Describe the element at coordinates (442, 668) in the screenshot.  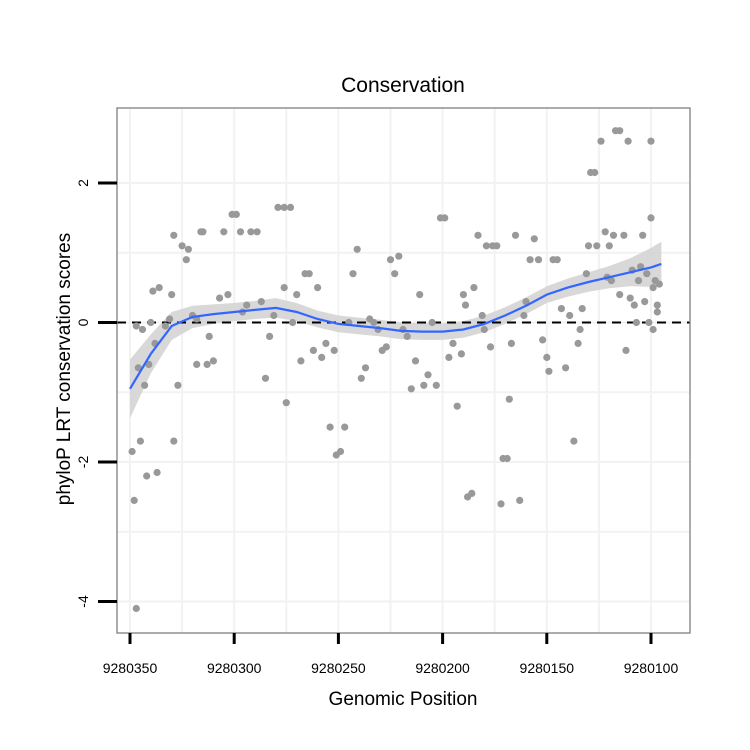
I see `x-tick-label: 9280200` at that location.